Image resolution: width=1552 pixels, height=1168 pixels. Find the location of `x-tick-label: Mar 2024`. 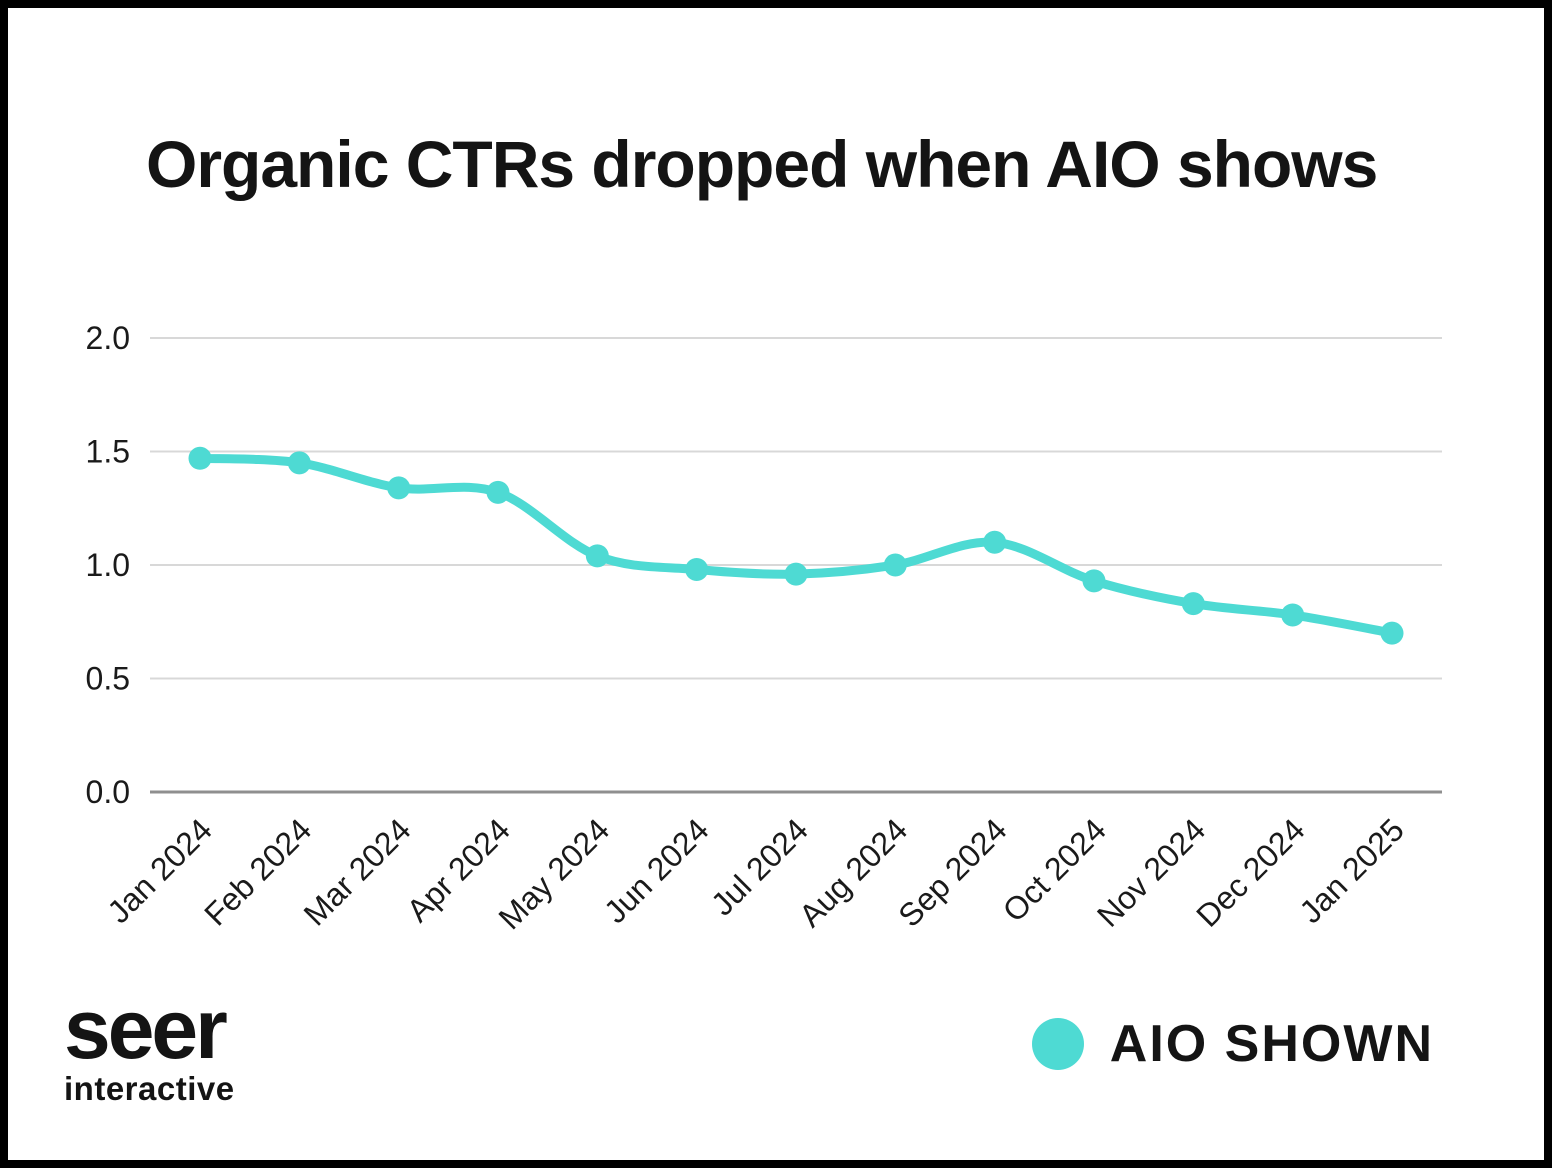

x-tick-label: Mar 2024 is located at coordinates (357, 871).